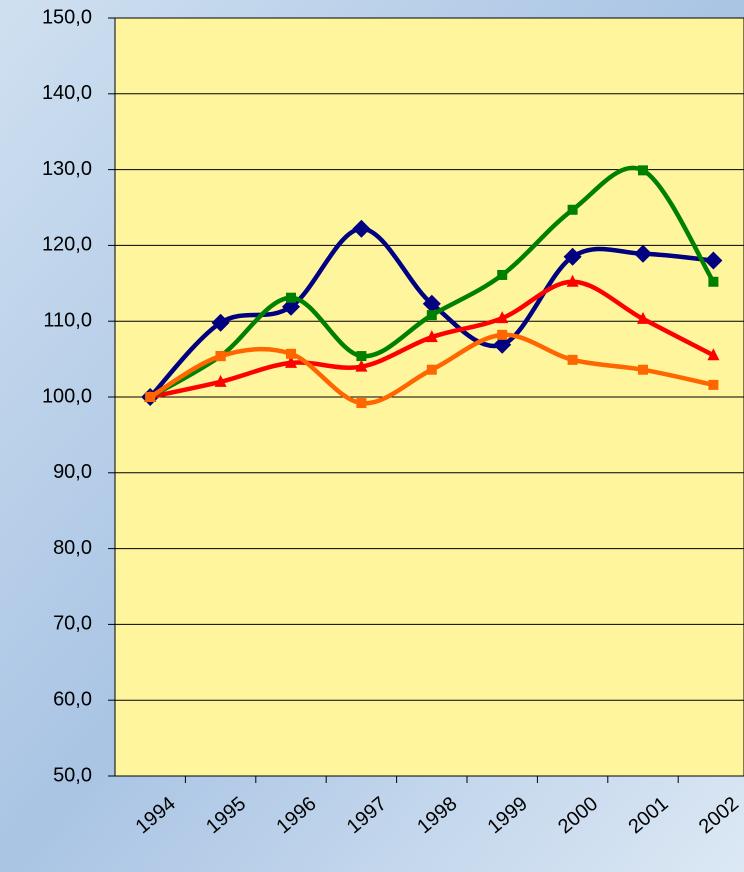 This screenshot has height=872, width=744. What do you see at coordinates (72, 548) in the screenshot?
I see `y-tick-label: 80,0` at bounding box center [72, 548].